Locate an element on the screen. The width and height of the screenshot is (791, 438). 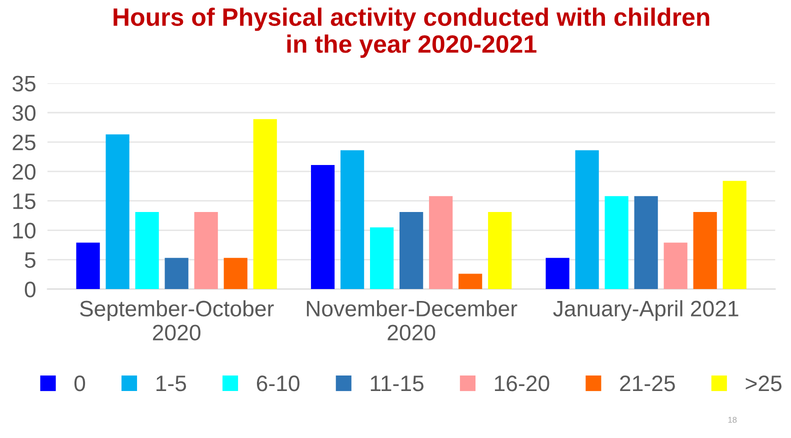
legend-label: >25 is located at coordinates (764, 384).